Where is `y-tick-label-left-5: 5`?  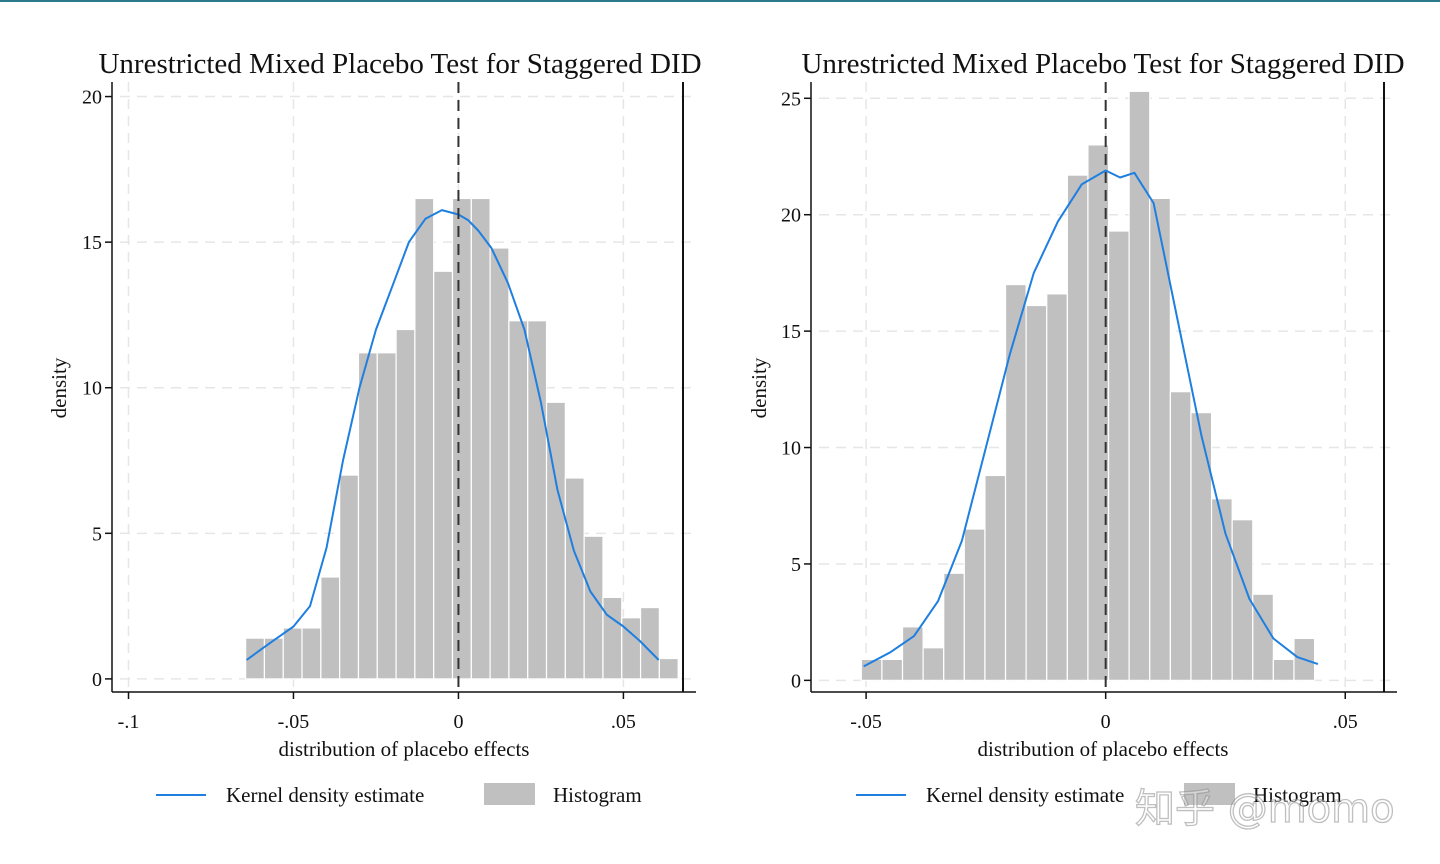
y-tick-label-left-5: 5 is located at coordinates (97, 534).